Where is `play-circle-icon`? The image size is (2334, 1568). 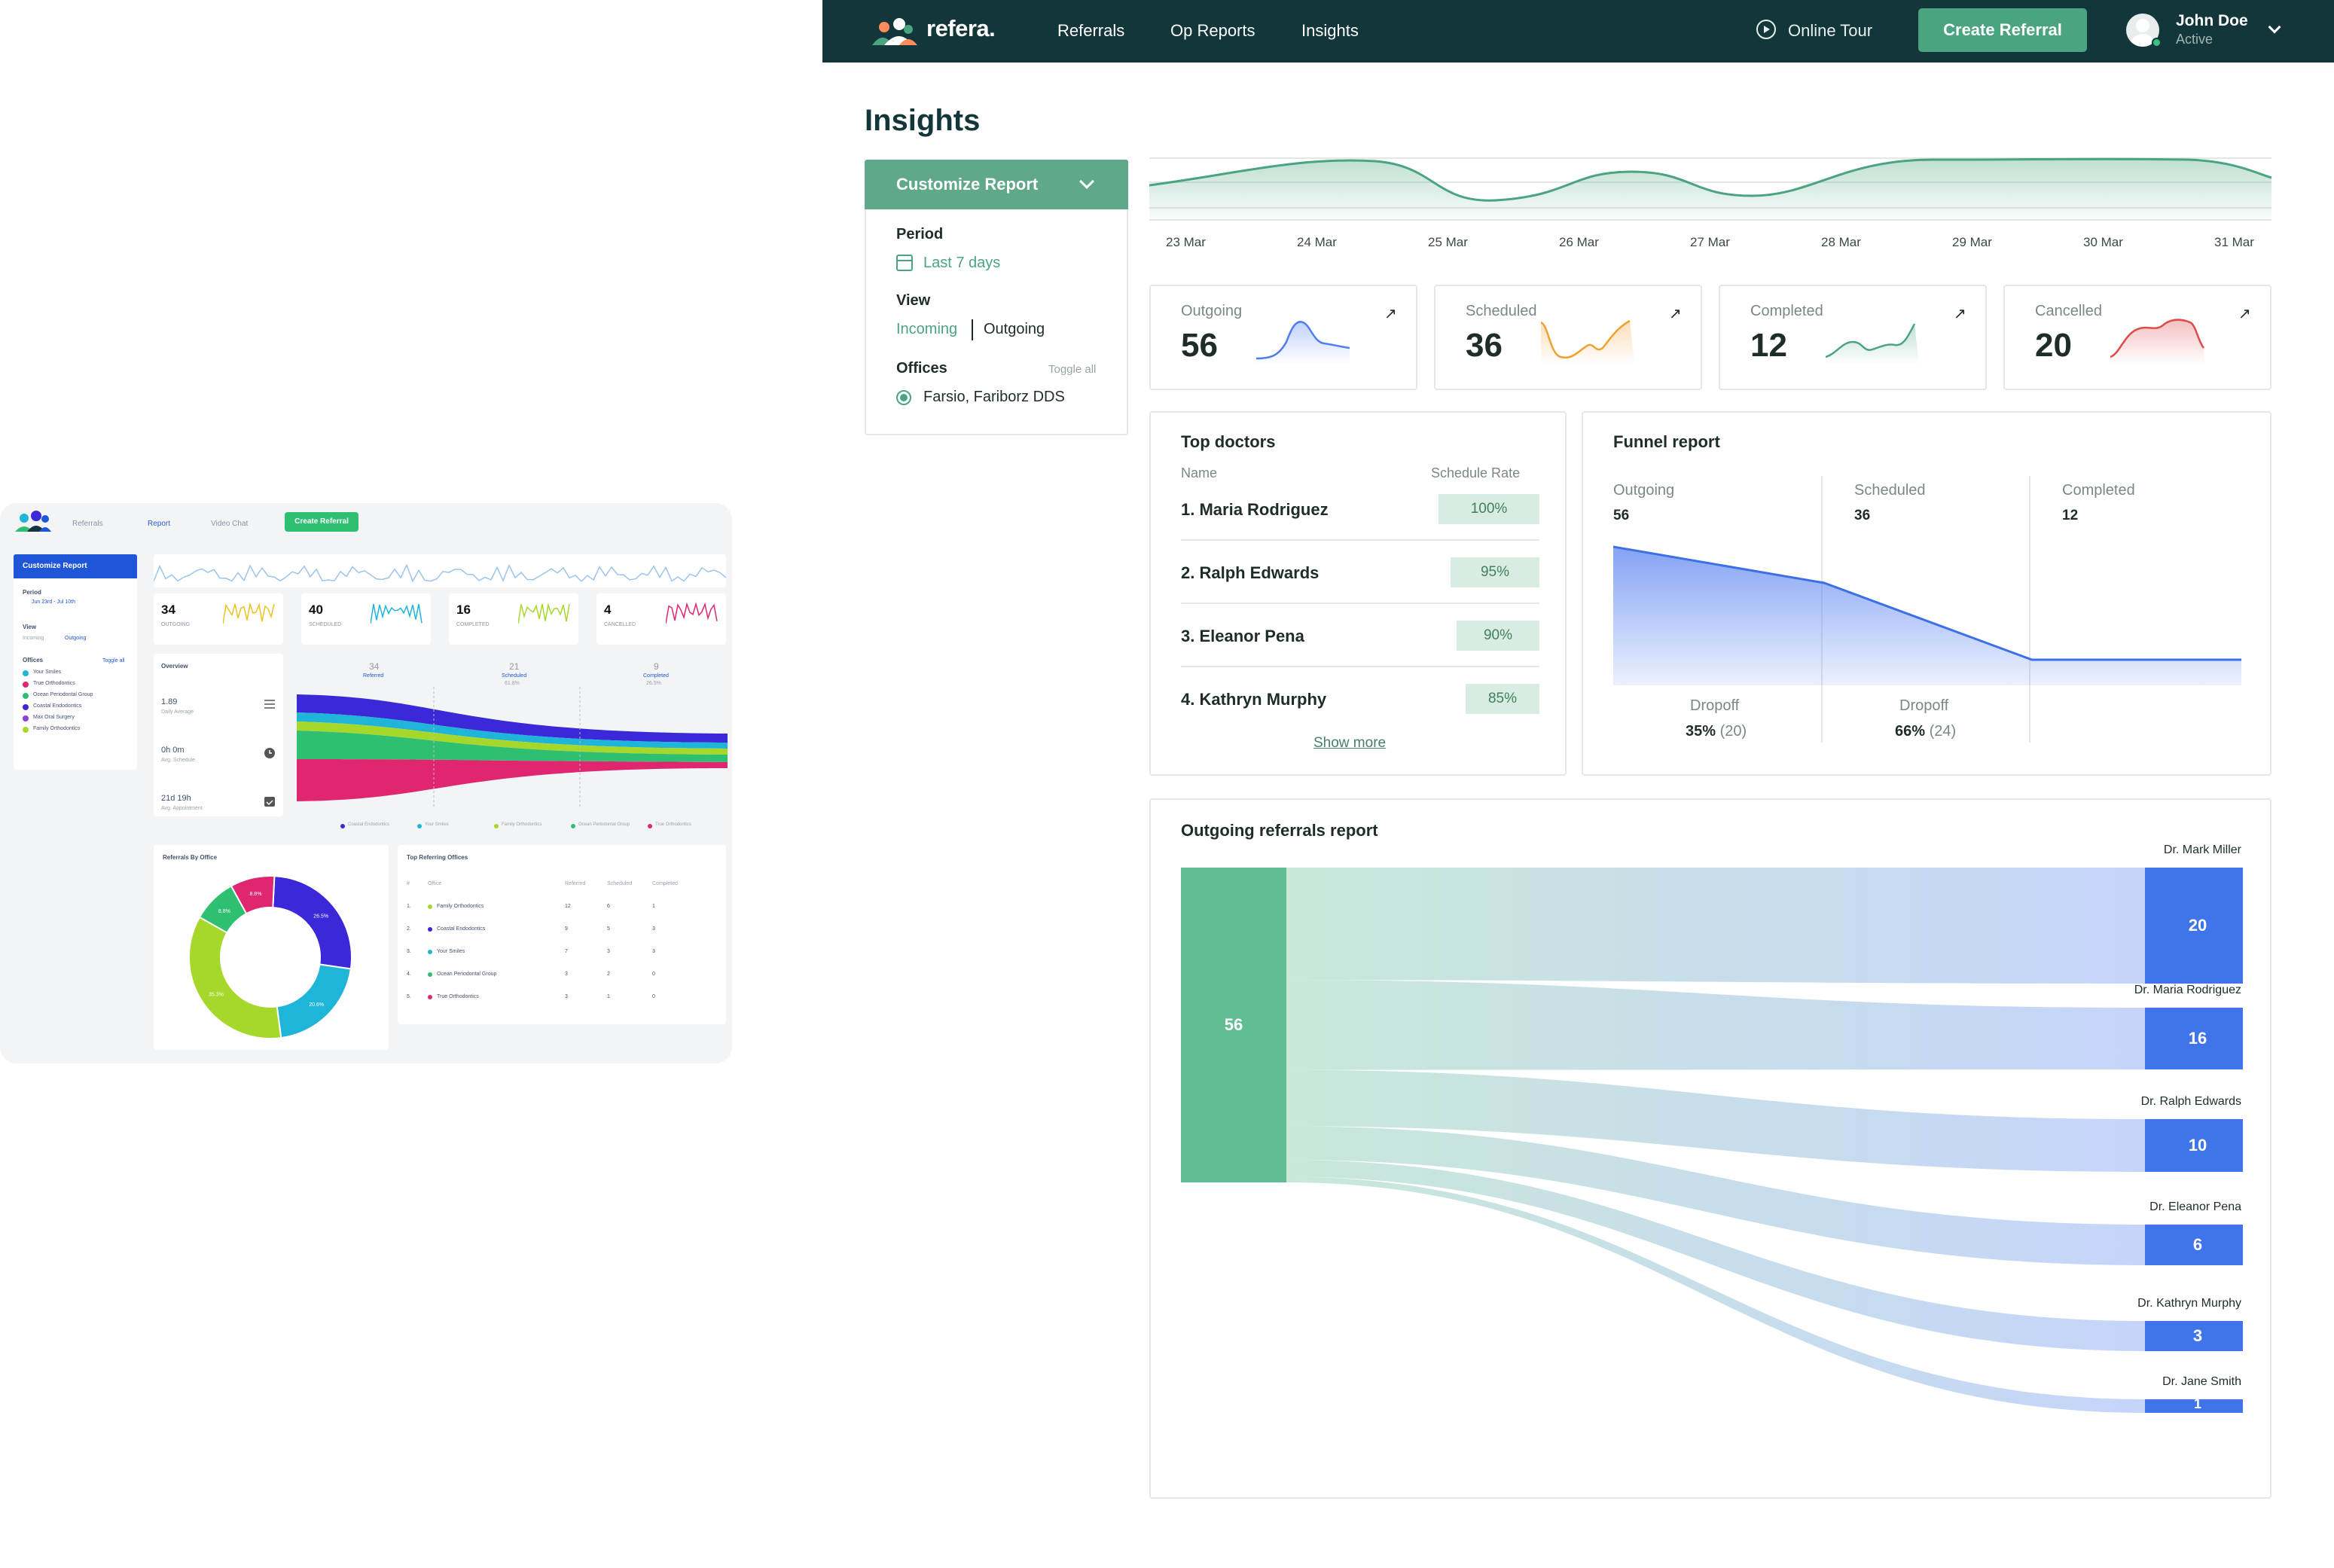 play-circle-icon is located at coordinates (1766, 30).